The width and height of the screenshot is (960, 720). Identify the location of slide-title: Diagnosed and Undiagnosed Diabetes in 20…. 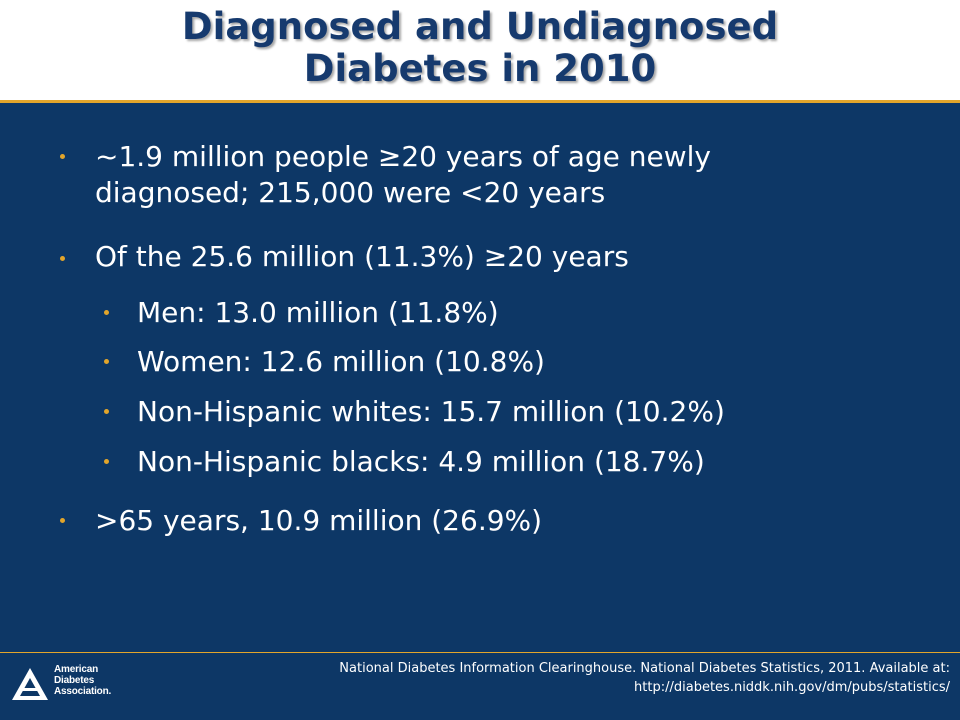
(480, 48).